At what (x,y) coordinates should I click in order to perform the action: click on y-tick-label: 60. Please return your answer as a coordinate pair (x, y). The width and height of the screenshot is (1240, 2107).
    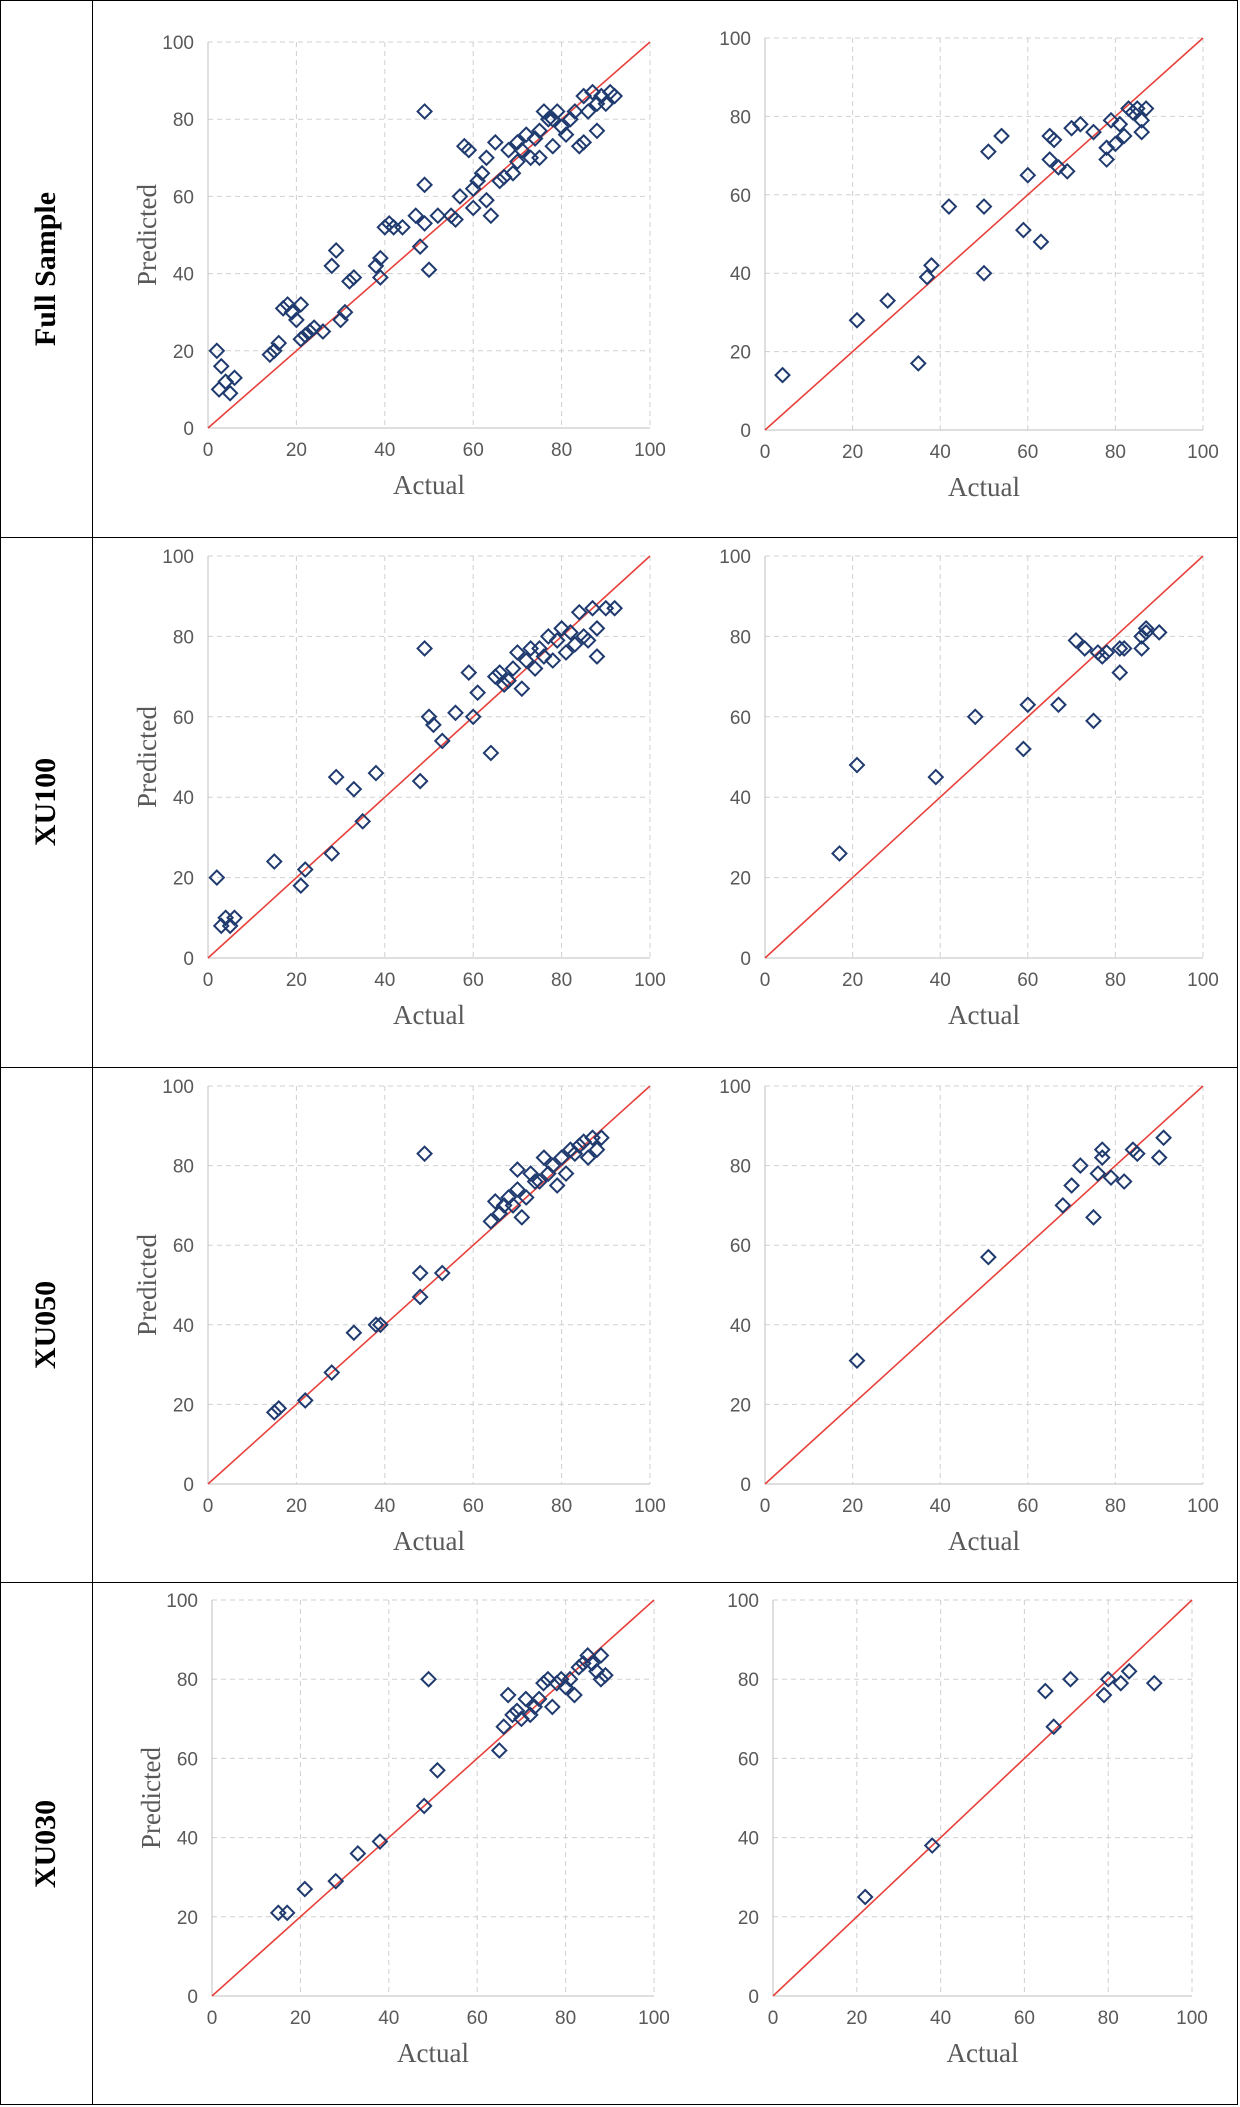
    Looking at the image, I should click on (187, 1759).